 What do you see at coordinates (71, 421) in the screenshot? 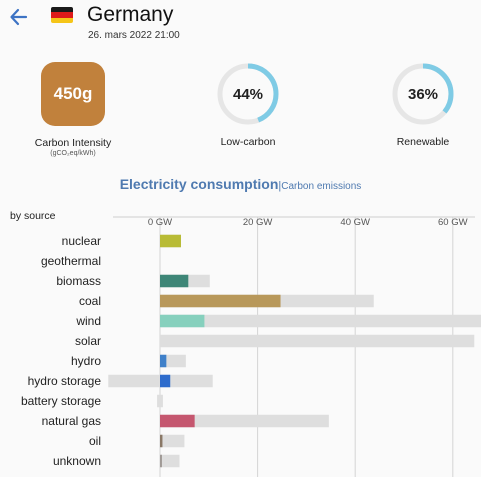
I see `category-label: natural gas` at bounding box center [71, 421].